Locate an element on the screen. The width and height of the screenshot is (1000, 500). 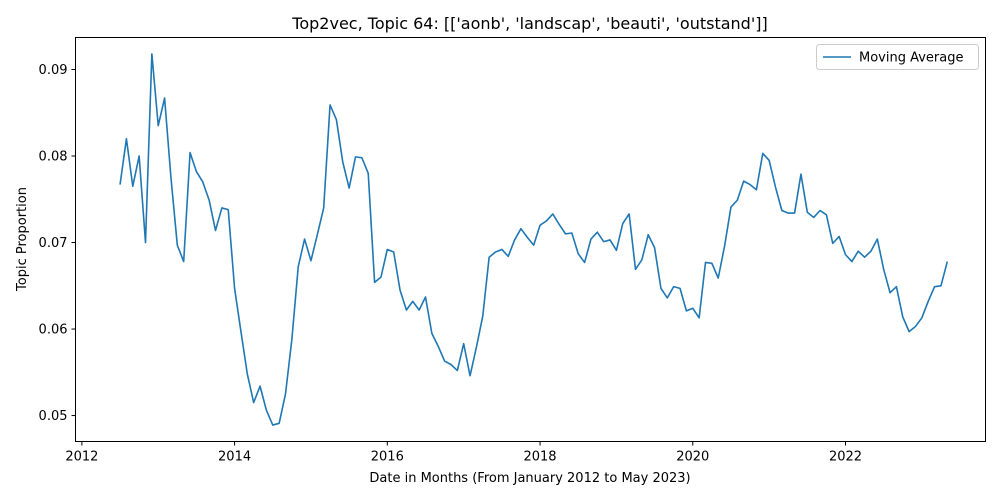
y-tick-label: 0.09 is located at coordinates (53, 70).